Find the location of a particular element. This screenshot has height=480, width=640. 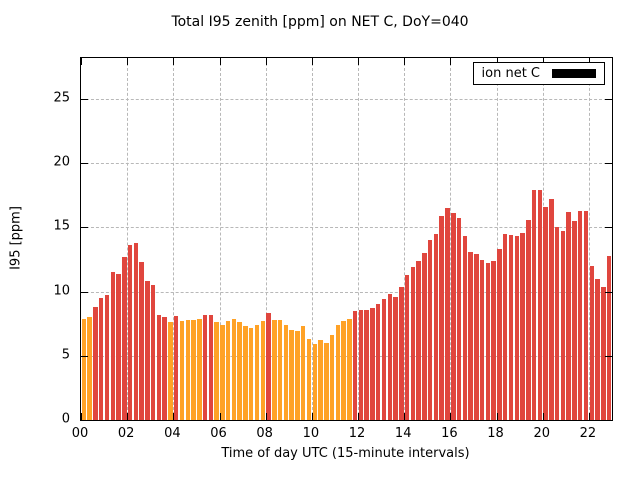

y-axis-label: I95 [ppm] is located at coordinates (16, 238).